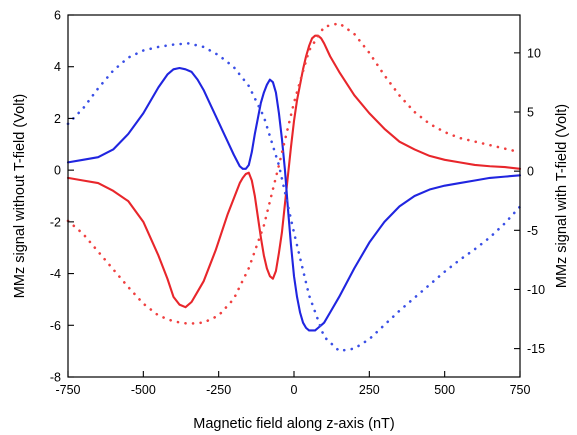 Image resolution: width=577 pixels, height=435 pixels. Describe the element at coordinates (536, 290) in the screenshot. I see `y-right-tick-label: -10` at that location.